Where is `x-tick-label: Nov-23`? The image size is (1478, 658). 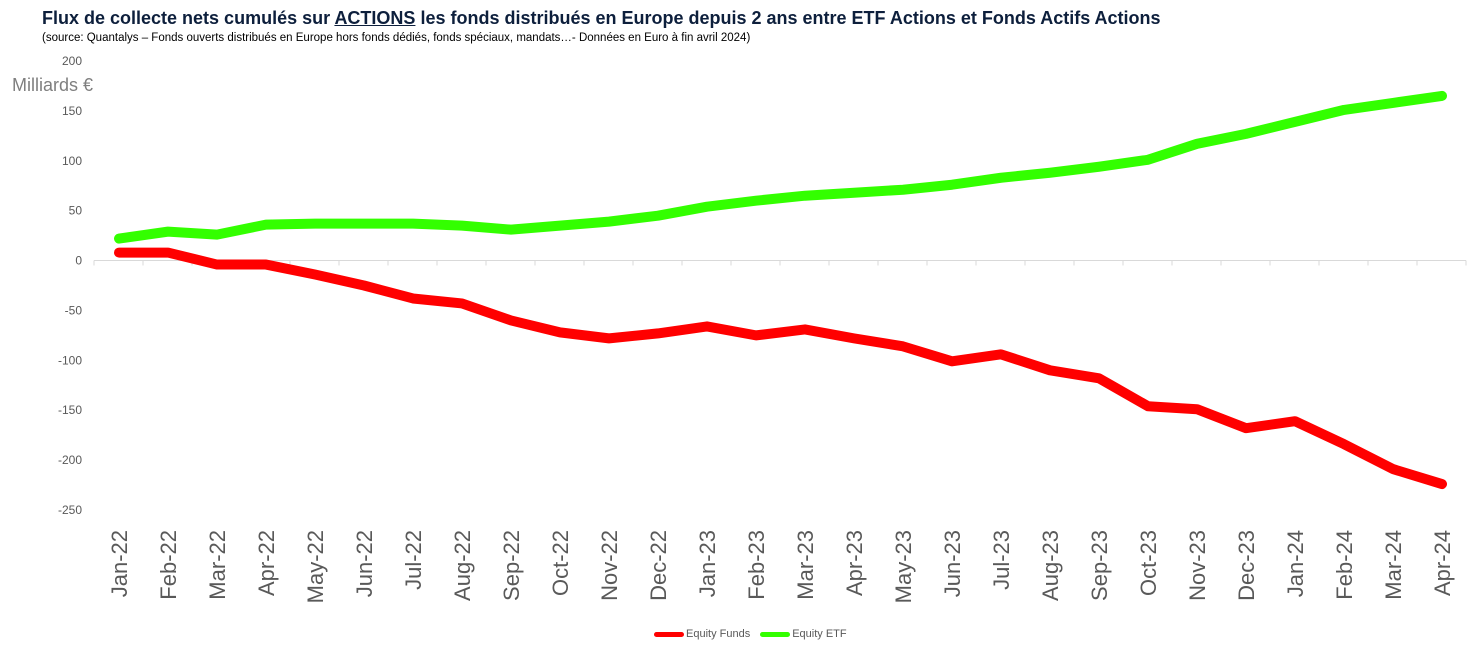 x-tick-label: Nov-23 is located at coordinates (1197, 565).